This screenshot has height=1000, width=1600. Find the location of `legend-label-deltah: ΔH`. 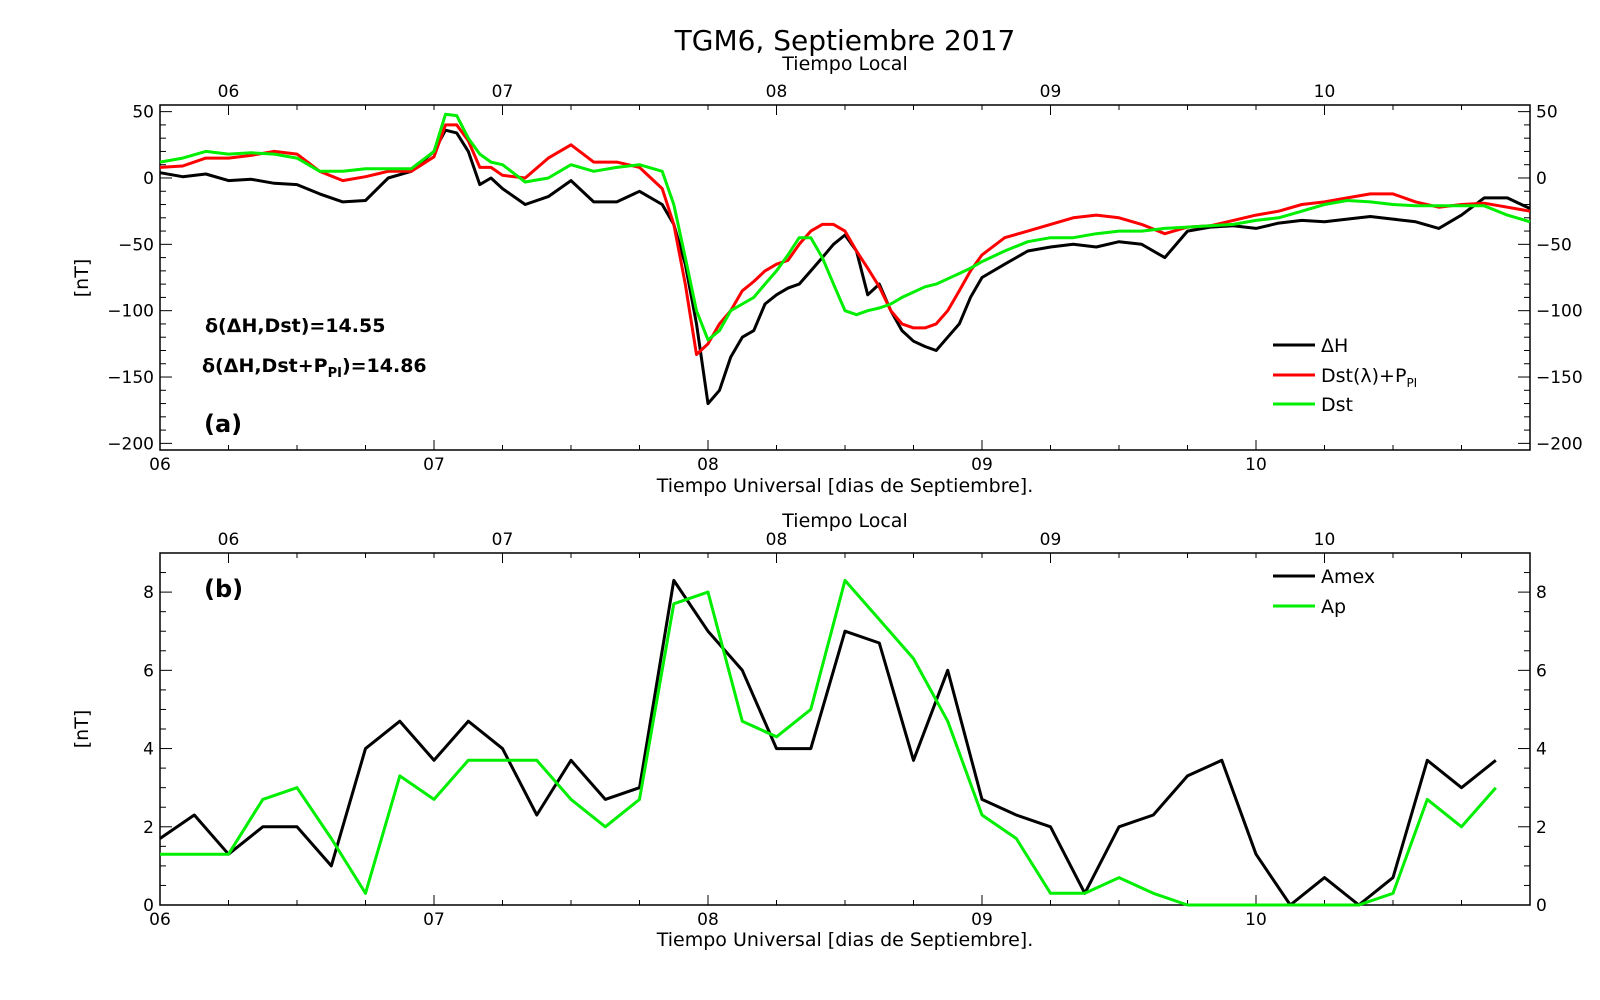

legend-label-deltah: ΔH is located at coordinates (1334, 346).